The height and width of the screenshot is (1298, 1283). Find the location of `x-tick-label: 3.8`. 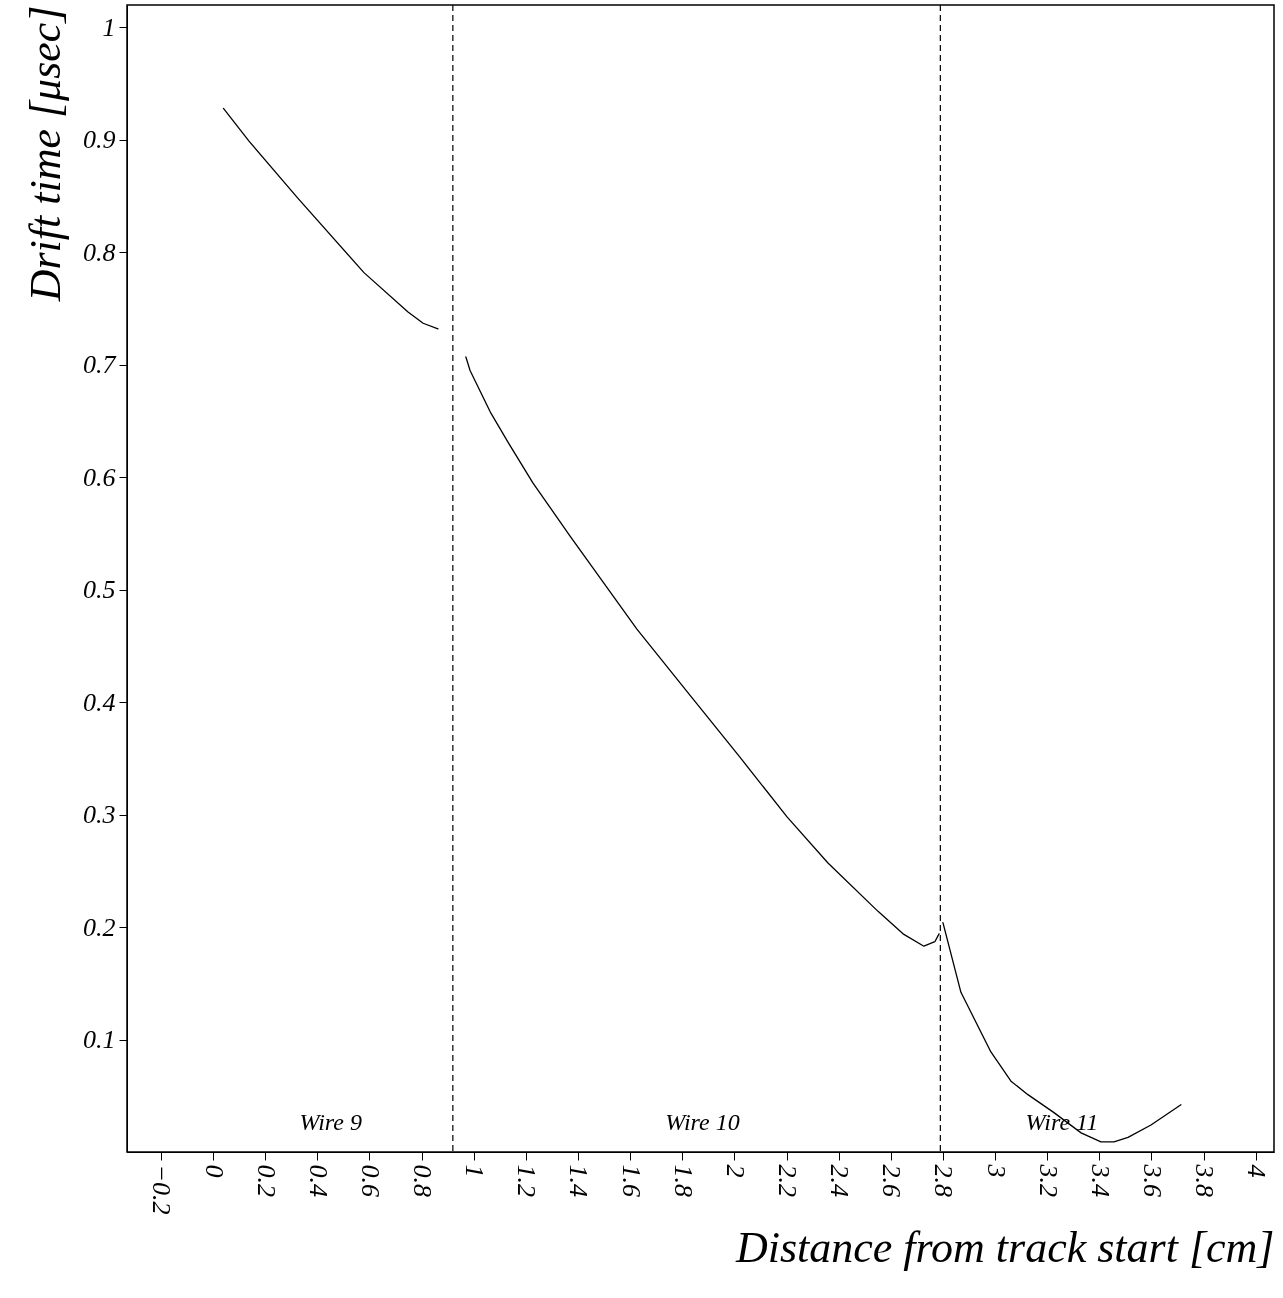

x-tick-label: 3.8 is located at coordinates (1205, 1180).